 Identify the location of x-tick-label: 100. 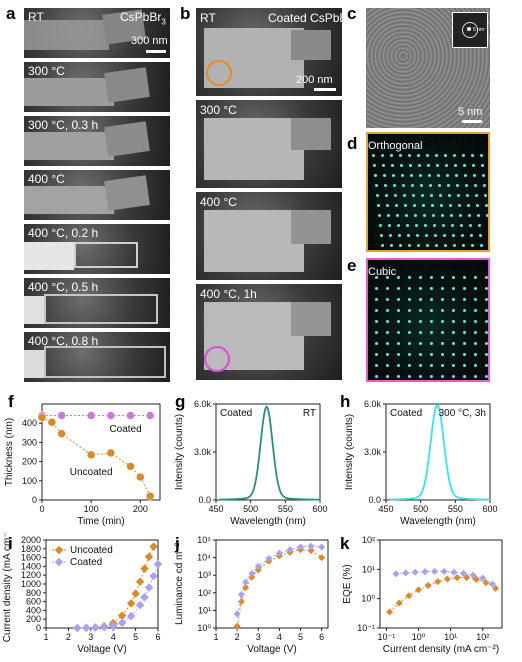
(91, 509).